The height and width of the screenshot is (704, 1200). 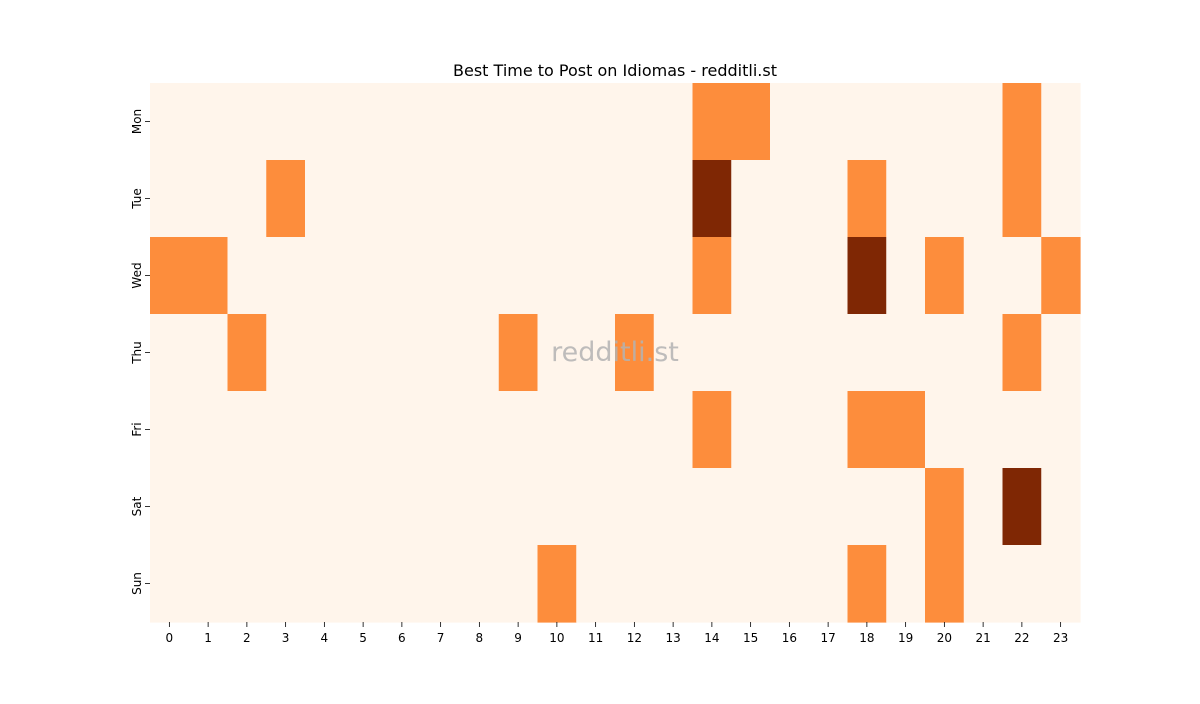 What do you see at coordinates (518, 638) in the screenshot?
I see `x-tick-label: 9` at bounding box center [518, 638].